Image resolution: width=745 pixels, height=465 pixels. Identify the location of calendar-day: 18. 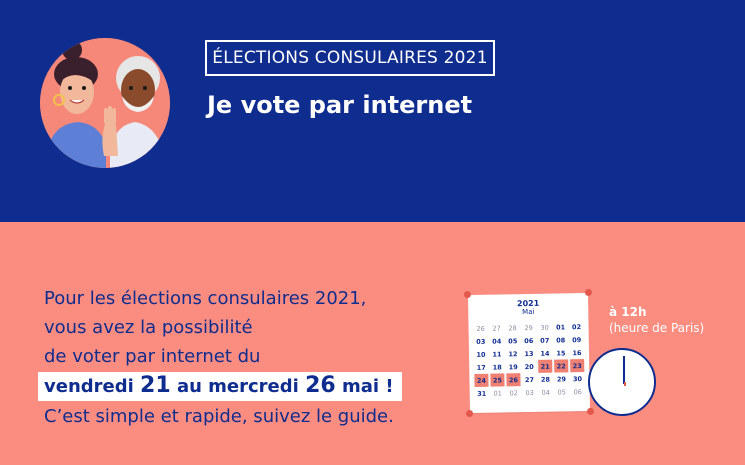
(497, 367).